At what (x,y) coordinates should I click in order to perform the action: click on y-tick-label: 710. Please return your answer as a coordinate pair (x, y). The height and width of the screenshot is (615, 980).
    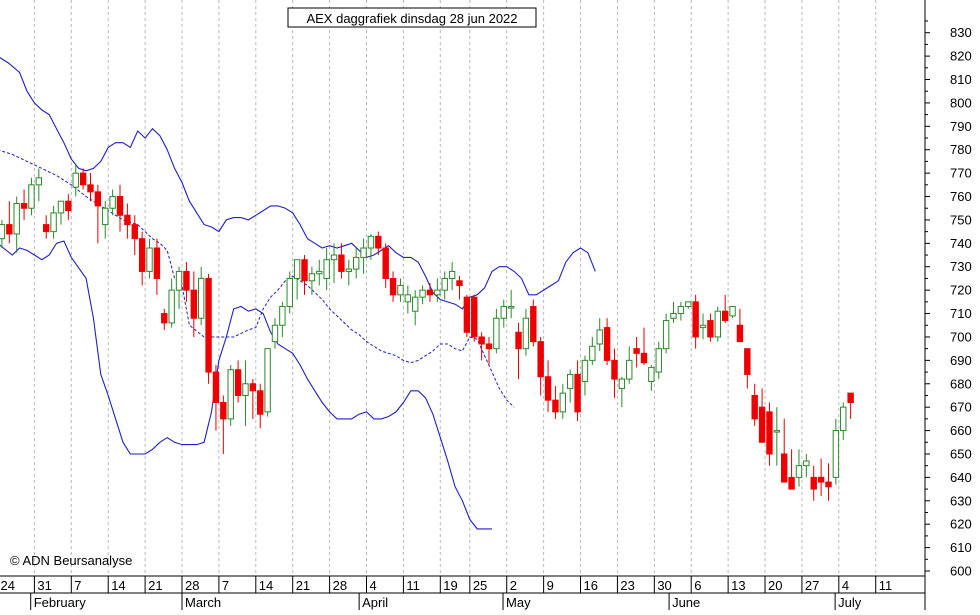
    Looking at the image, I should click on (961, 313).